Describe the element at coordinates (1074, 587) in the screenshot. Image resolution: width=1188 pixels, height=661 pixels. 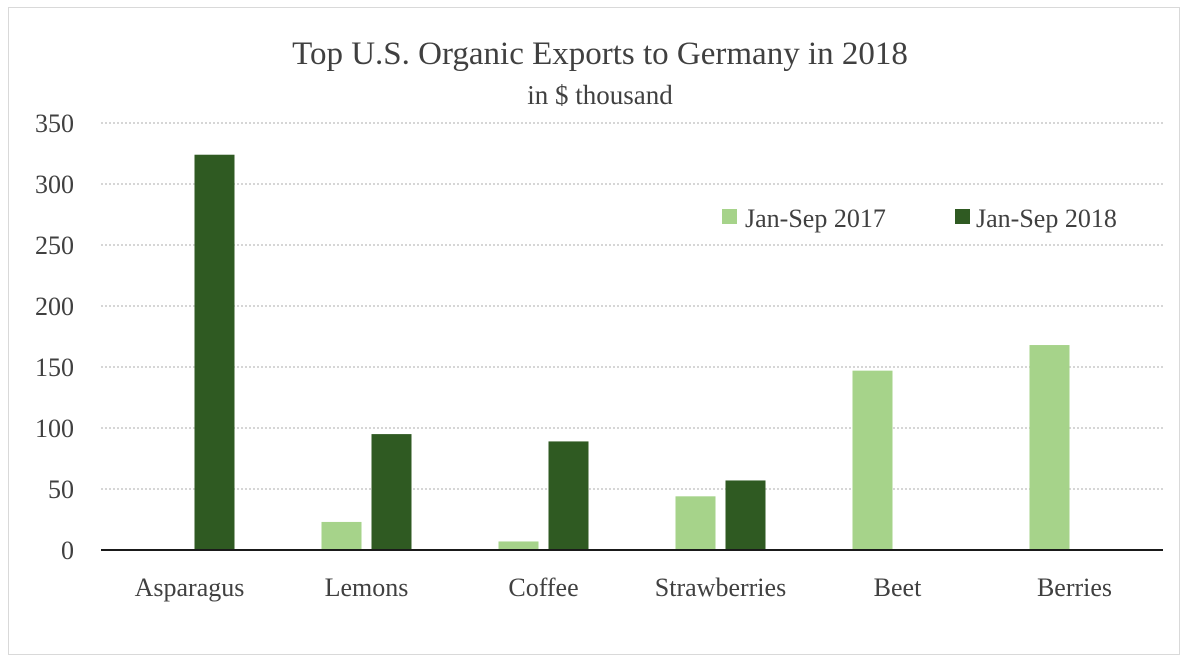
I see `x-tick-label: Berries` at that location.